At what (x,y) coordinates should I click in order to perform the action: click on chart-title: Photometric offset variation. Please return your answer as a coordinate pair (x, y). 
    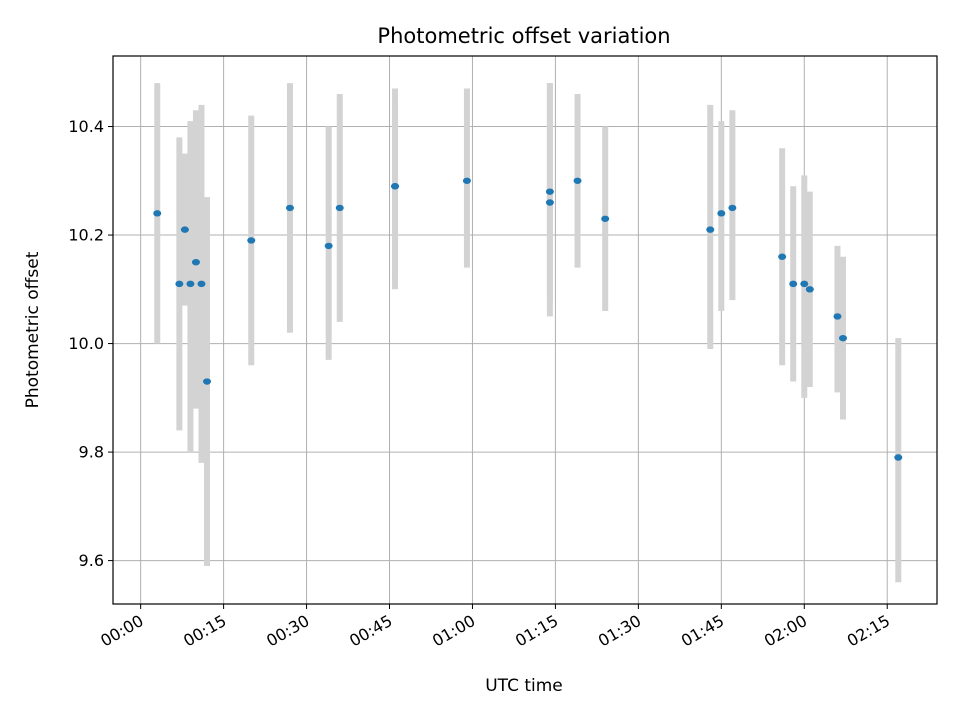
    Looking at the image, I should click on (523, 36).